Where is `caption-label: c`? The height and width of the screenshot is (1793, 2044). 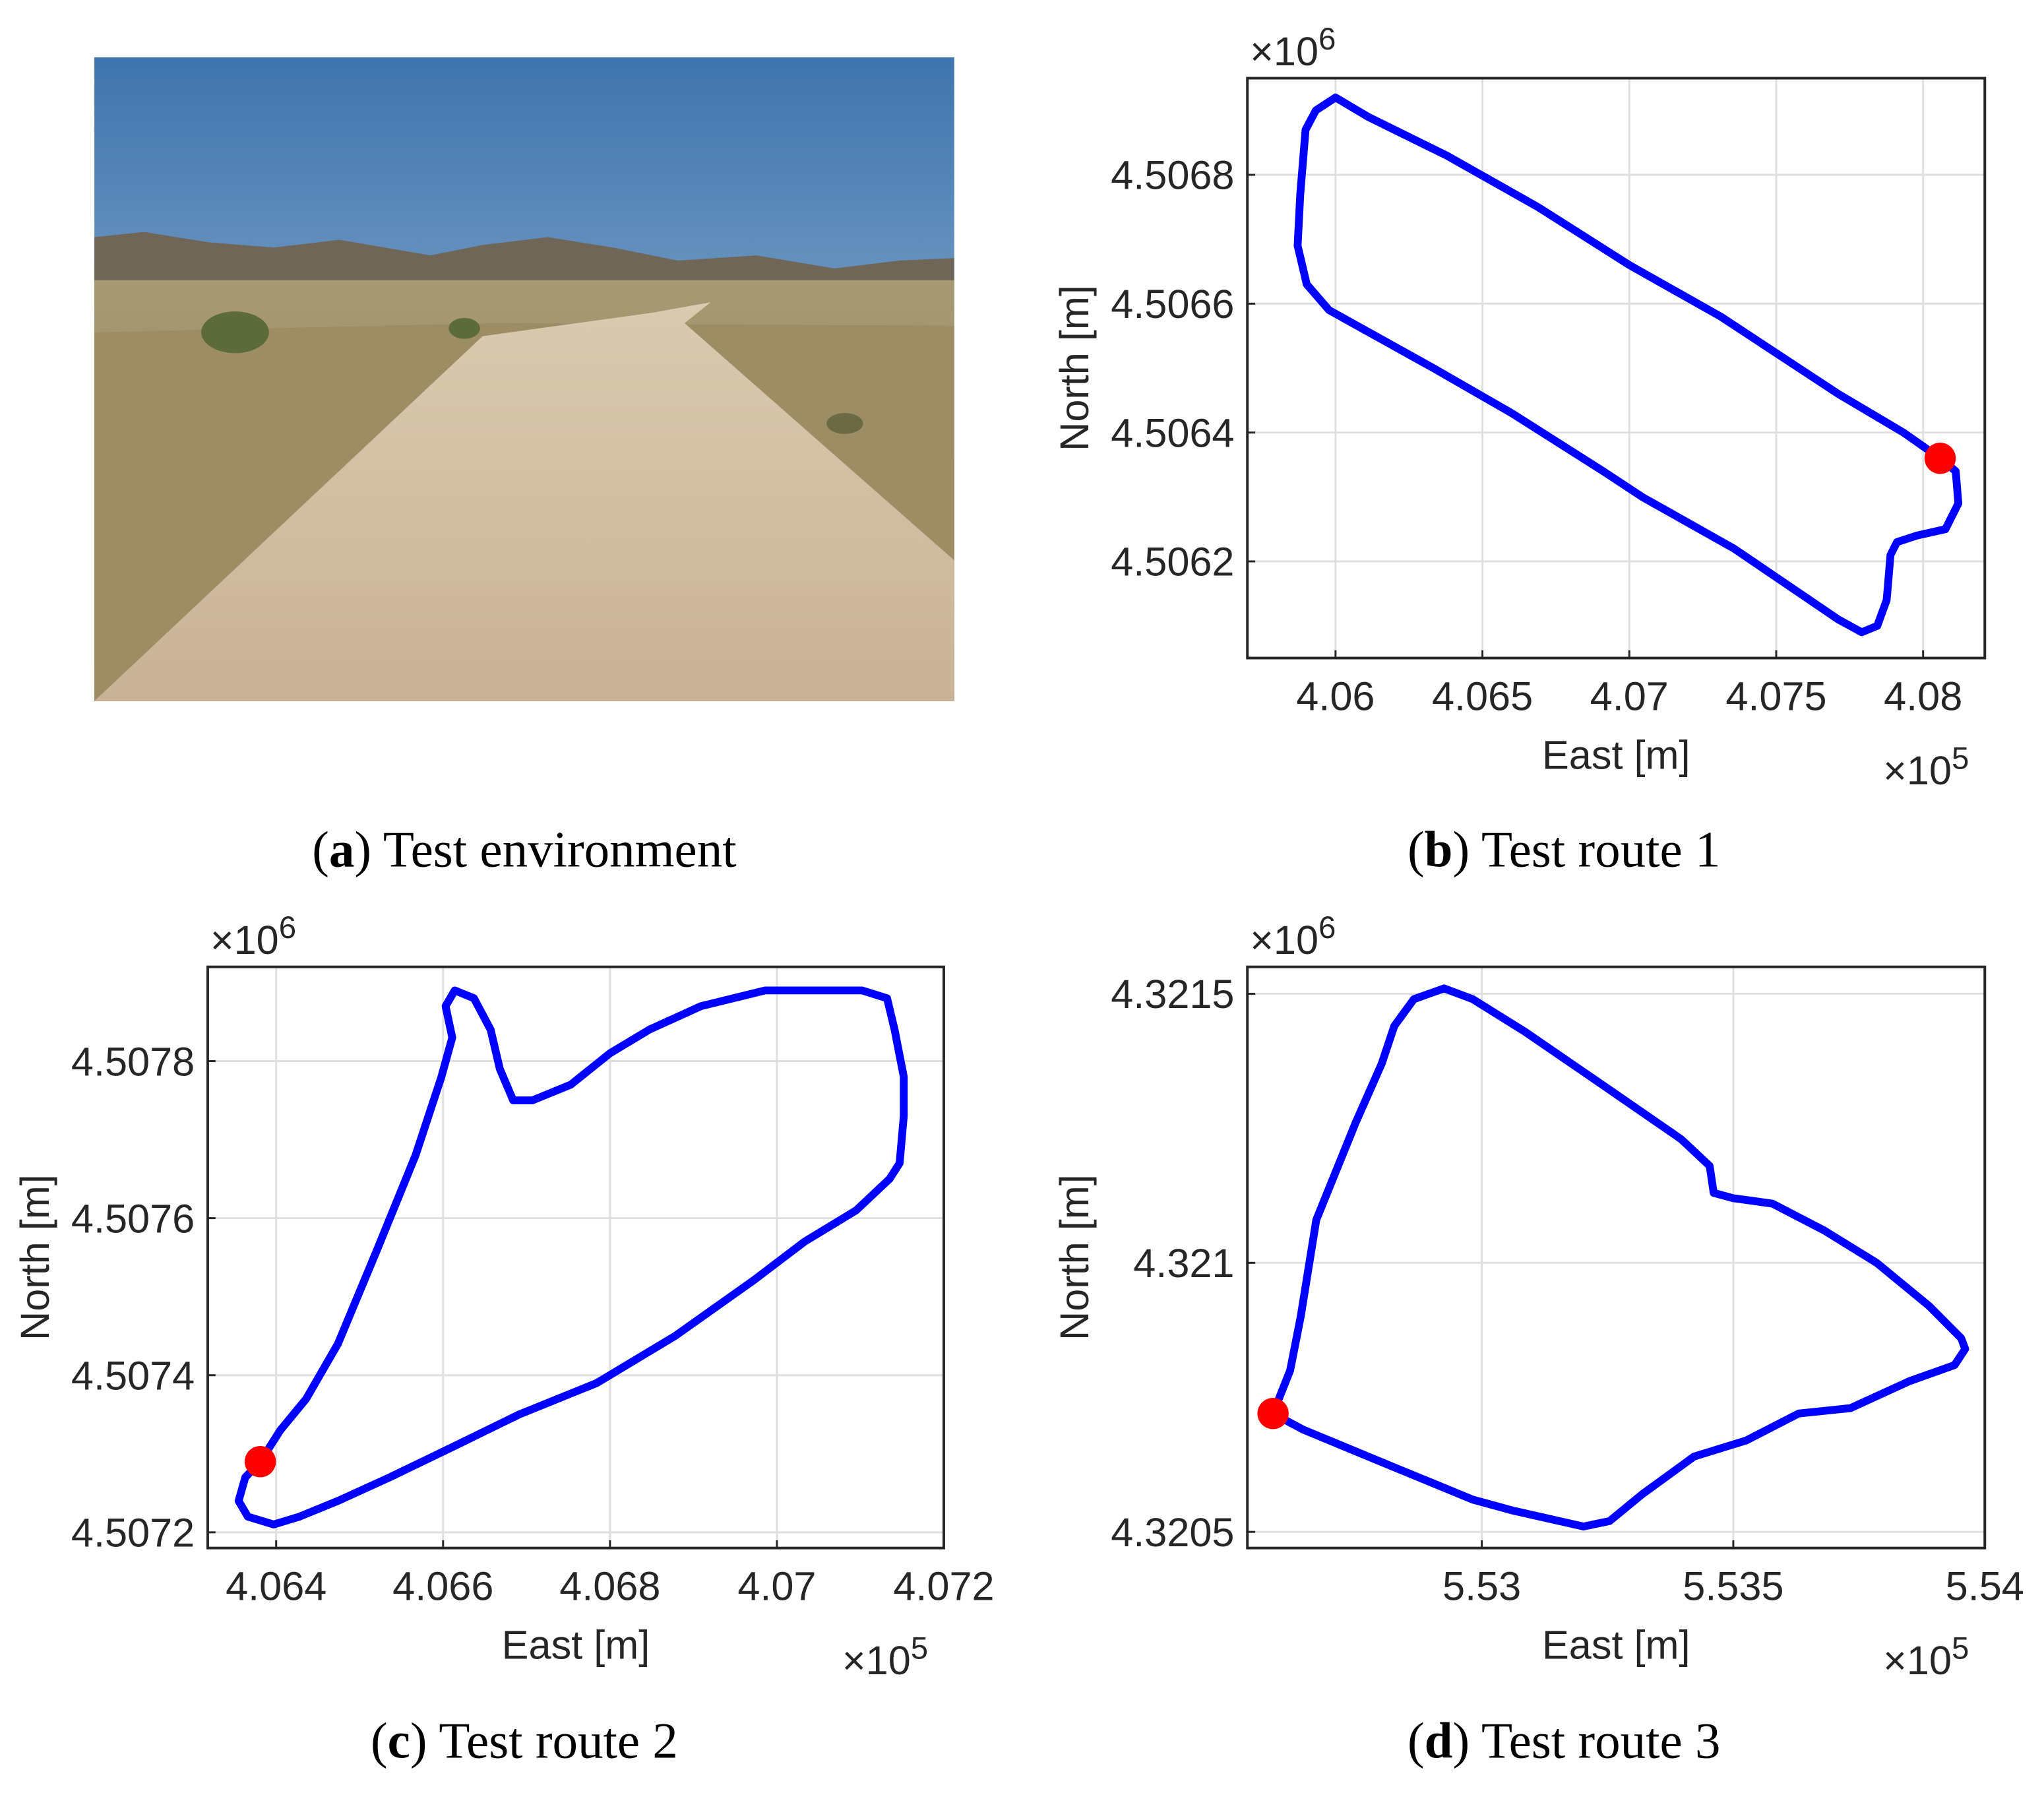
caption-label: c is located at coordinates (399, 1741).